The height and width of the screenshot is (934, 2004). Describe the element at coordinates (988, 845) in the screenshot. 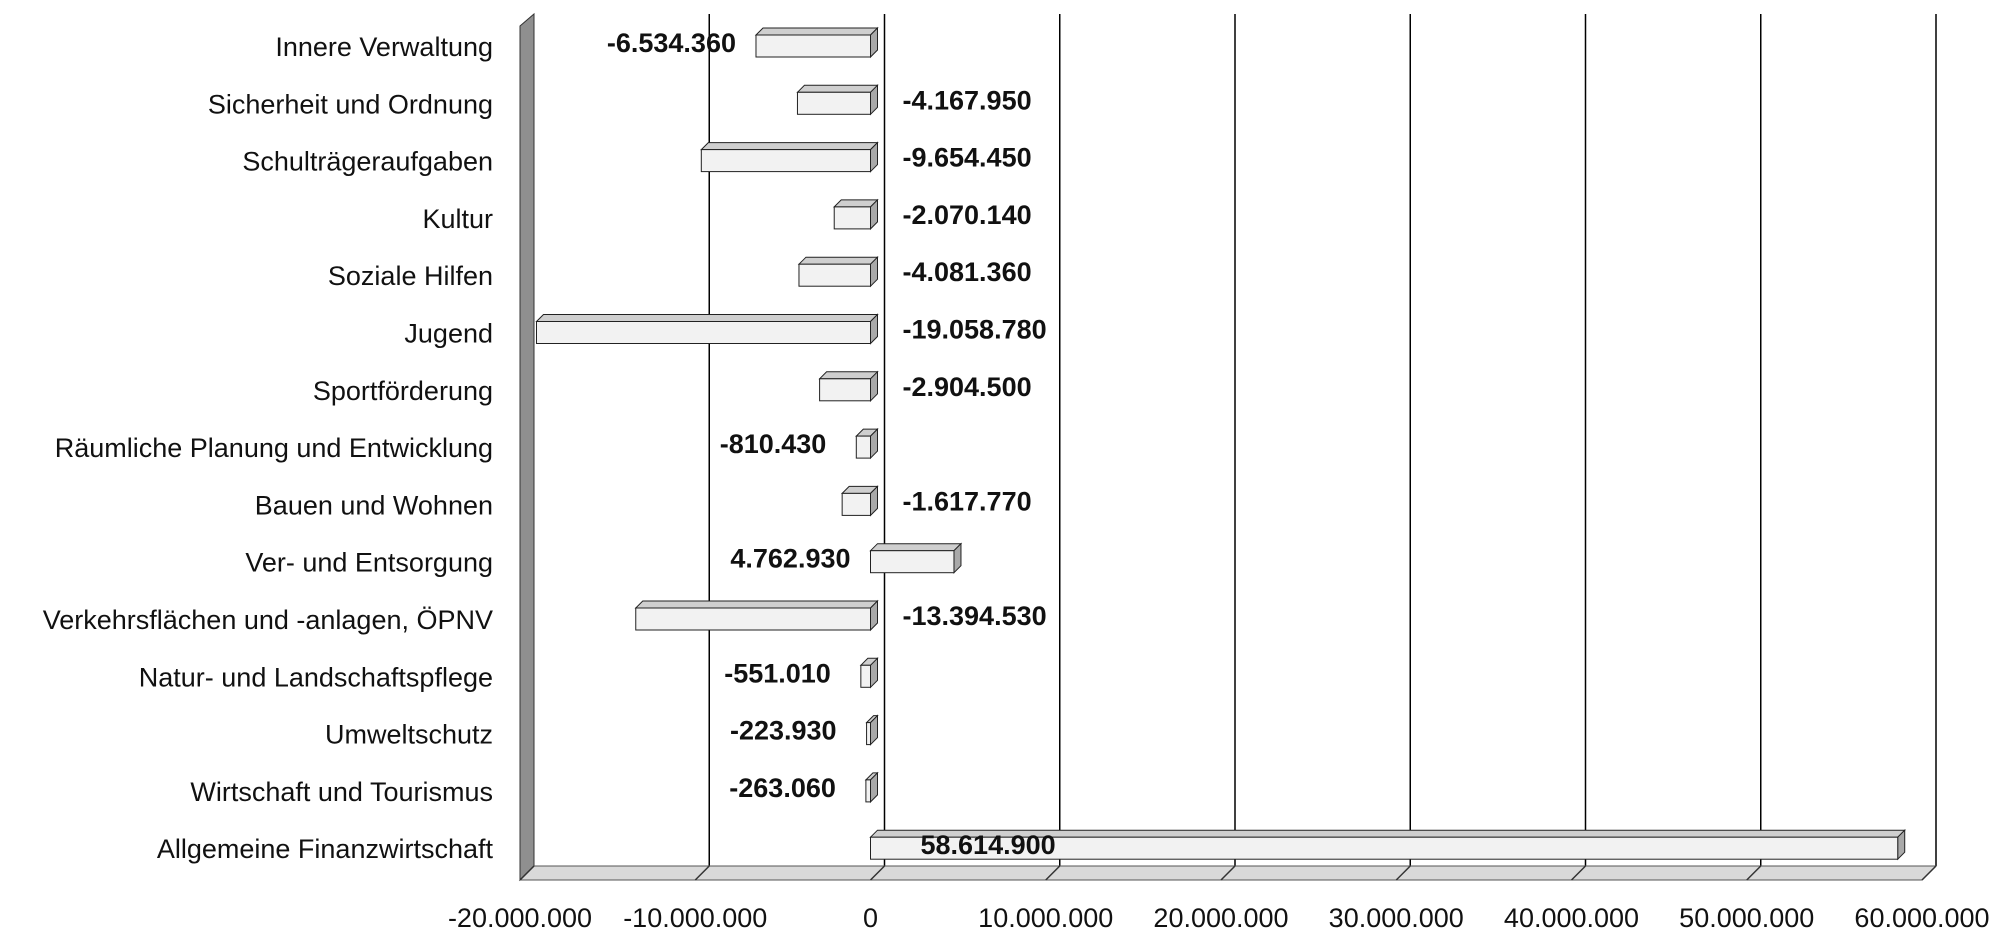

I see `data-label: 58.614.900` at that location.